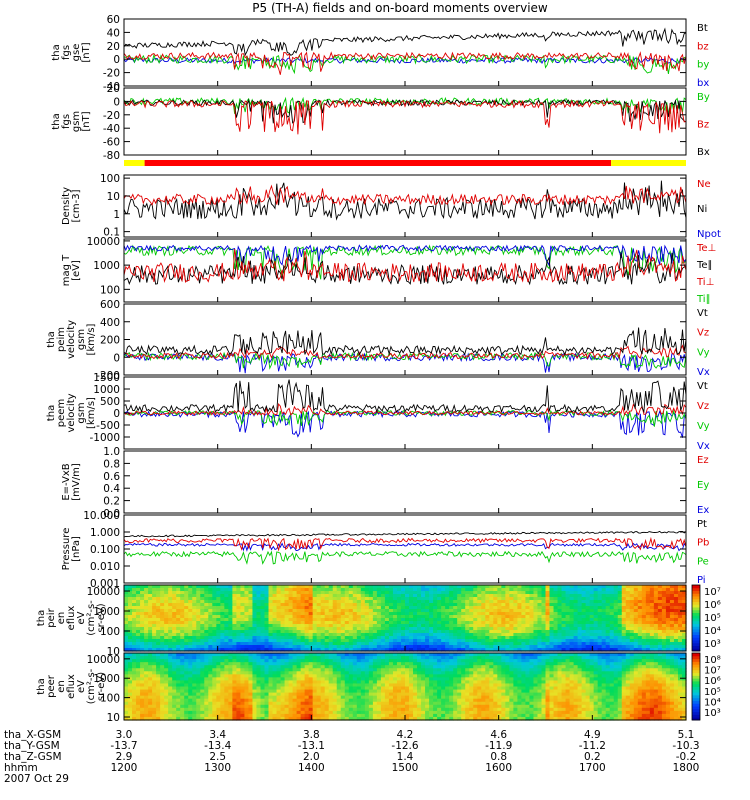 Image resolution: width=750 pixels, height=800 pixels. Describe the element at coordinates (405, 52) in the screenshot. I see `panel-frame` at that location.